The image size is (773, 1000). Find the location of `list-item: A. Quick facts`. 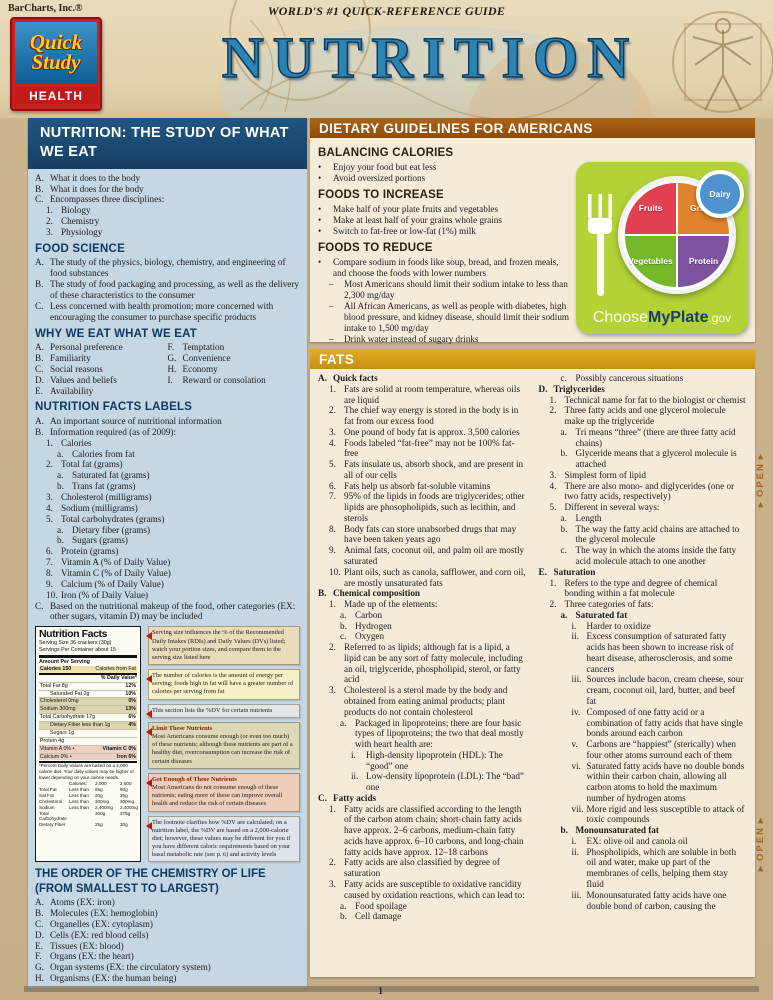

list-item: A. Quick facts is located at coordinates (348, 378).